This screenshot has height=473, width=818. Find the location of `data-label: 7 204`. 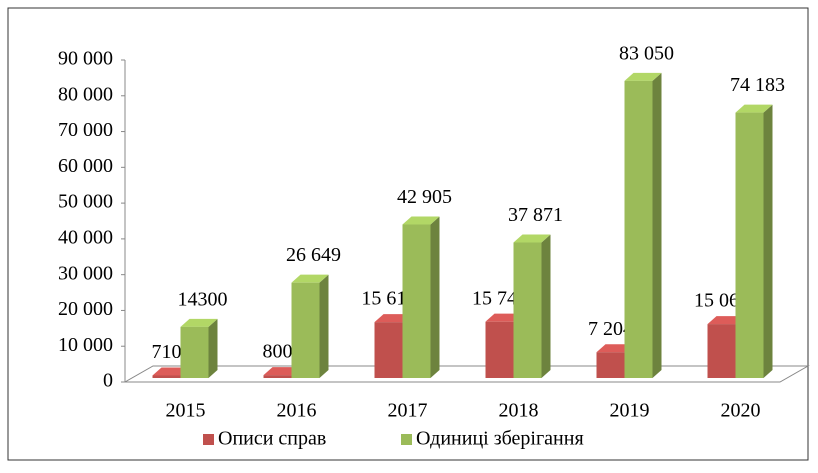

data-label: 7 204 is located at coordinates (610, 329).